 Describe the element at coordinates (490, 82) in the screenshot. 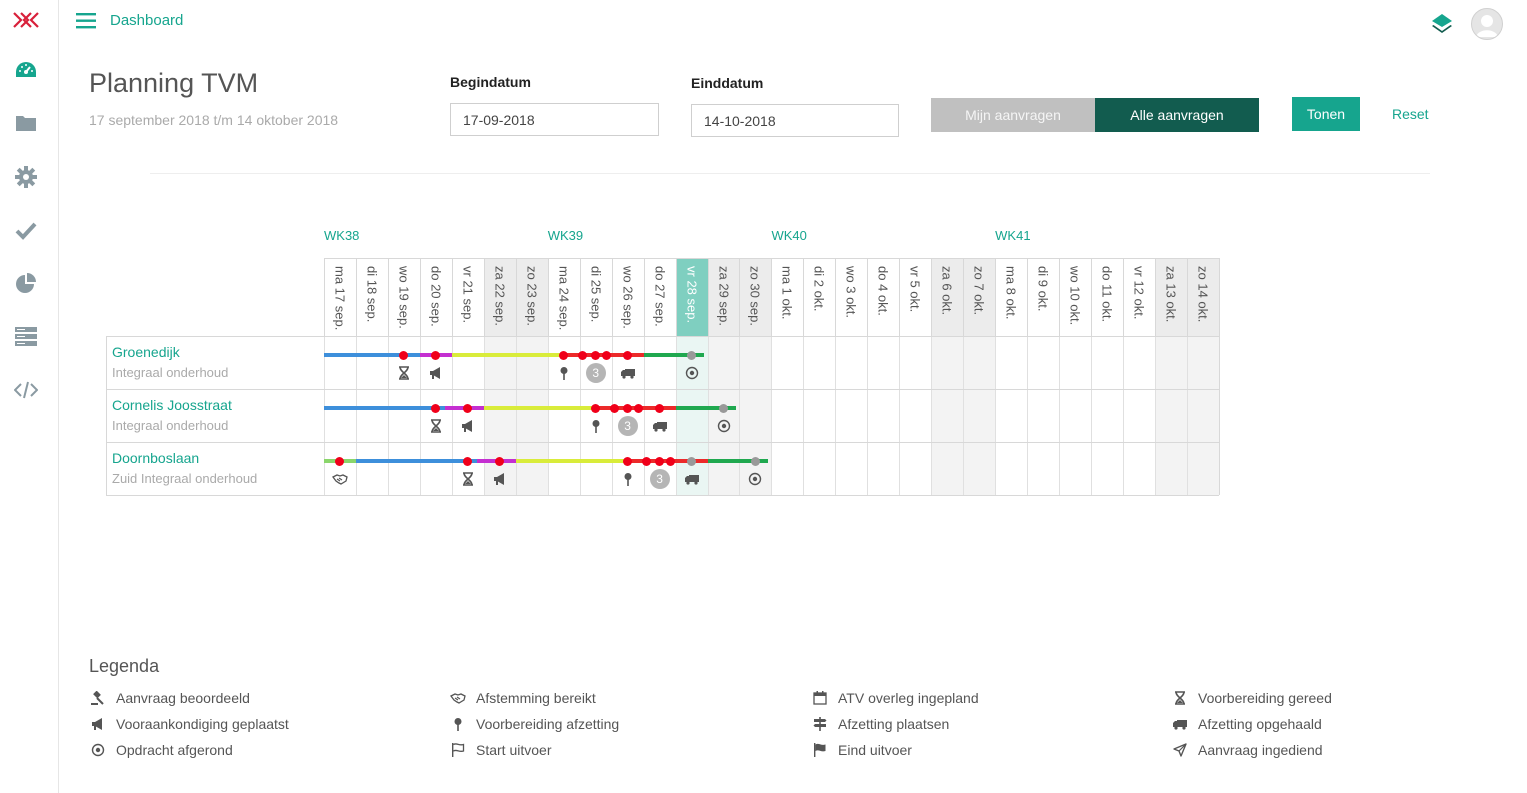

I see `start-date-label: Begindatum` at that location.